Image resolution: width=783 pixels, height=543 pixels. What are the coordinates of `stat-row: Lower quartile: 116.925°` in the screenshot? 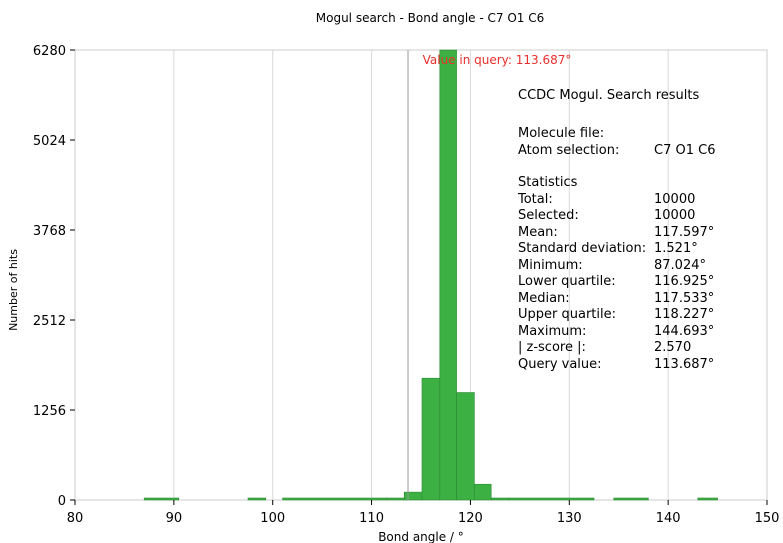 It's located at (638, 282).